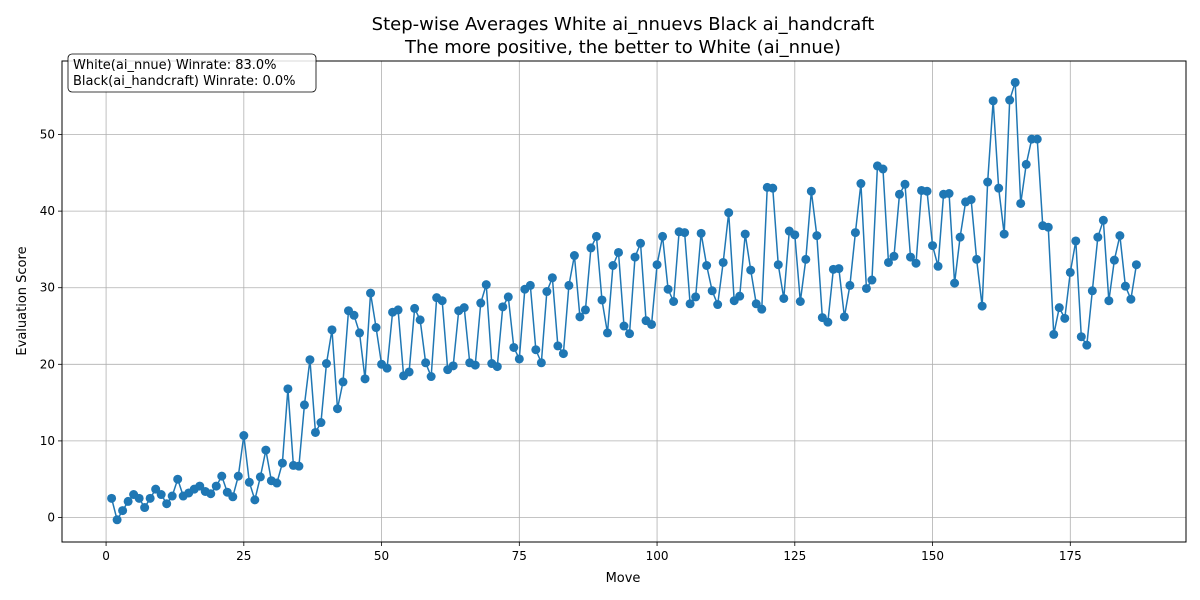  I want to click on white-winrate-text: White(ai_nnue) Winrate: 83.0%, so click(175, 65).